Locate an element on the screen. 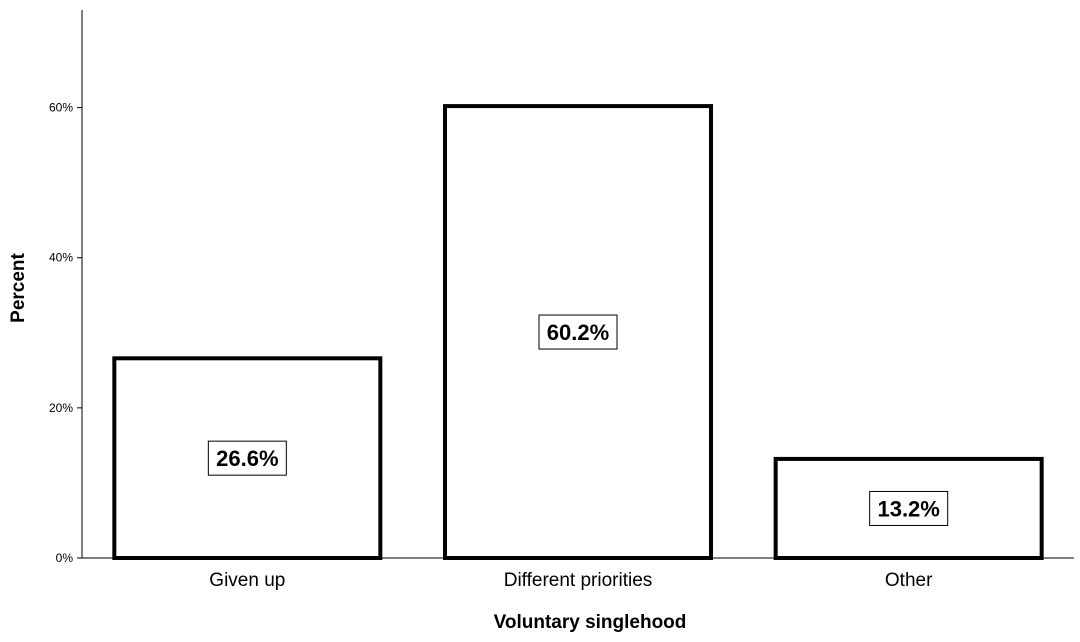  x-category-label: Other is located at coordinates (909, 580).